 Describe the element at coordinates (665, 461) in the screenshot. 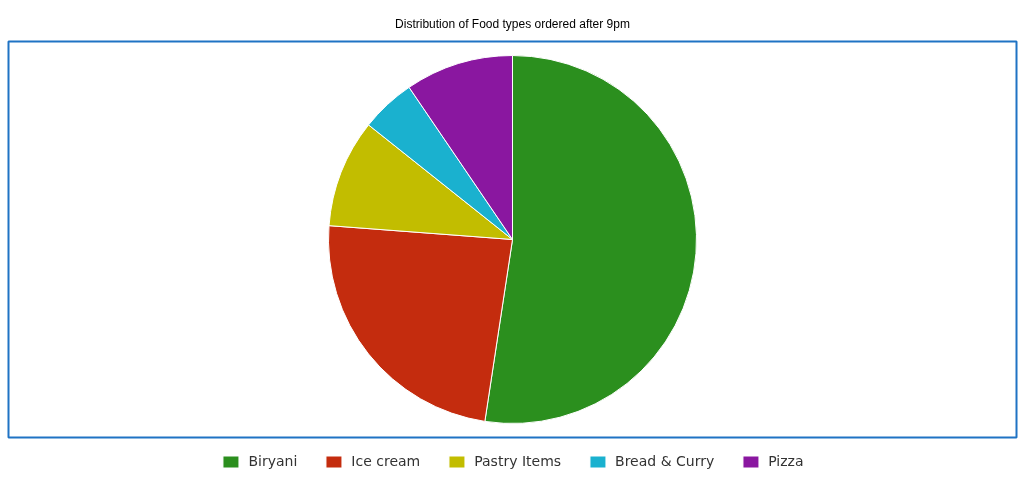

I see `legend-label: Bread & Curry` at that location.